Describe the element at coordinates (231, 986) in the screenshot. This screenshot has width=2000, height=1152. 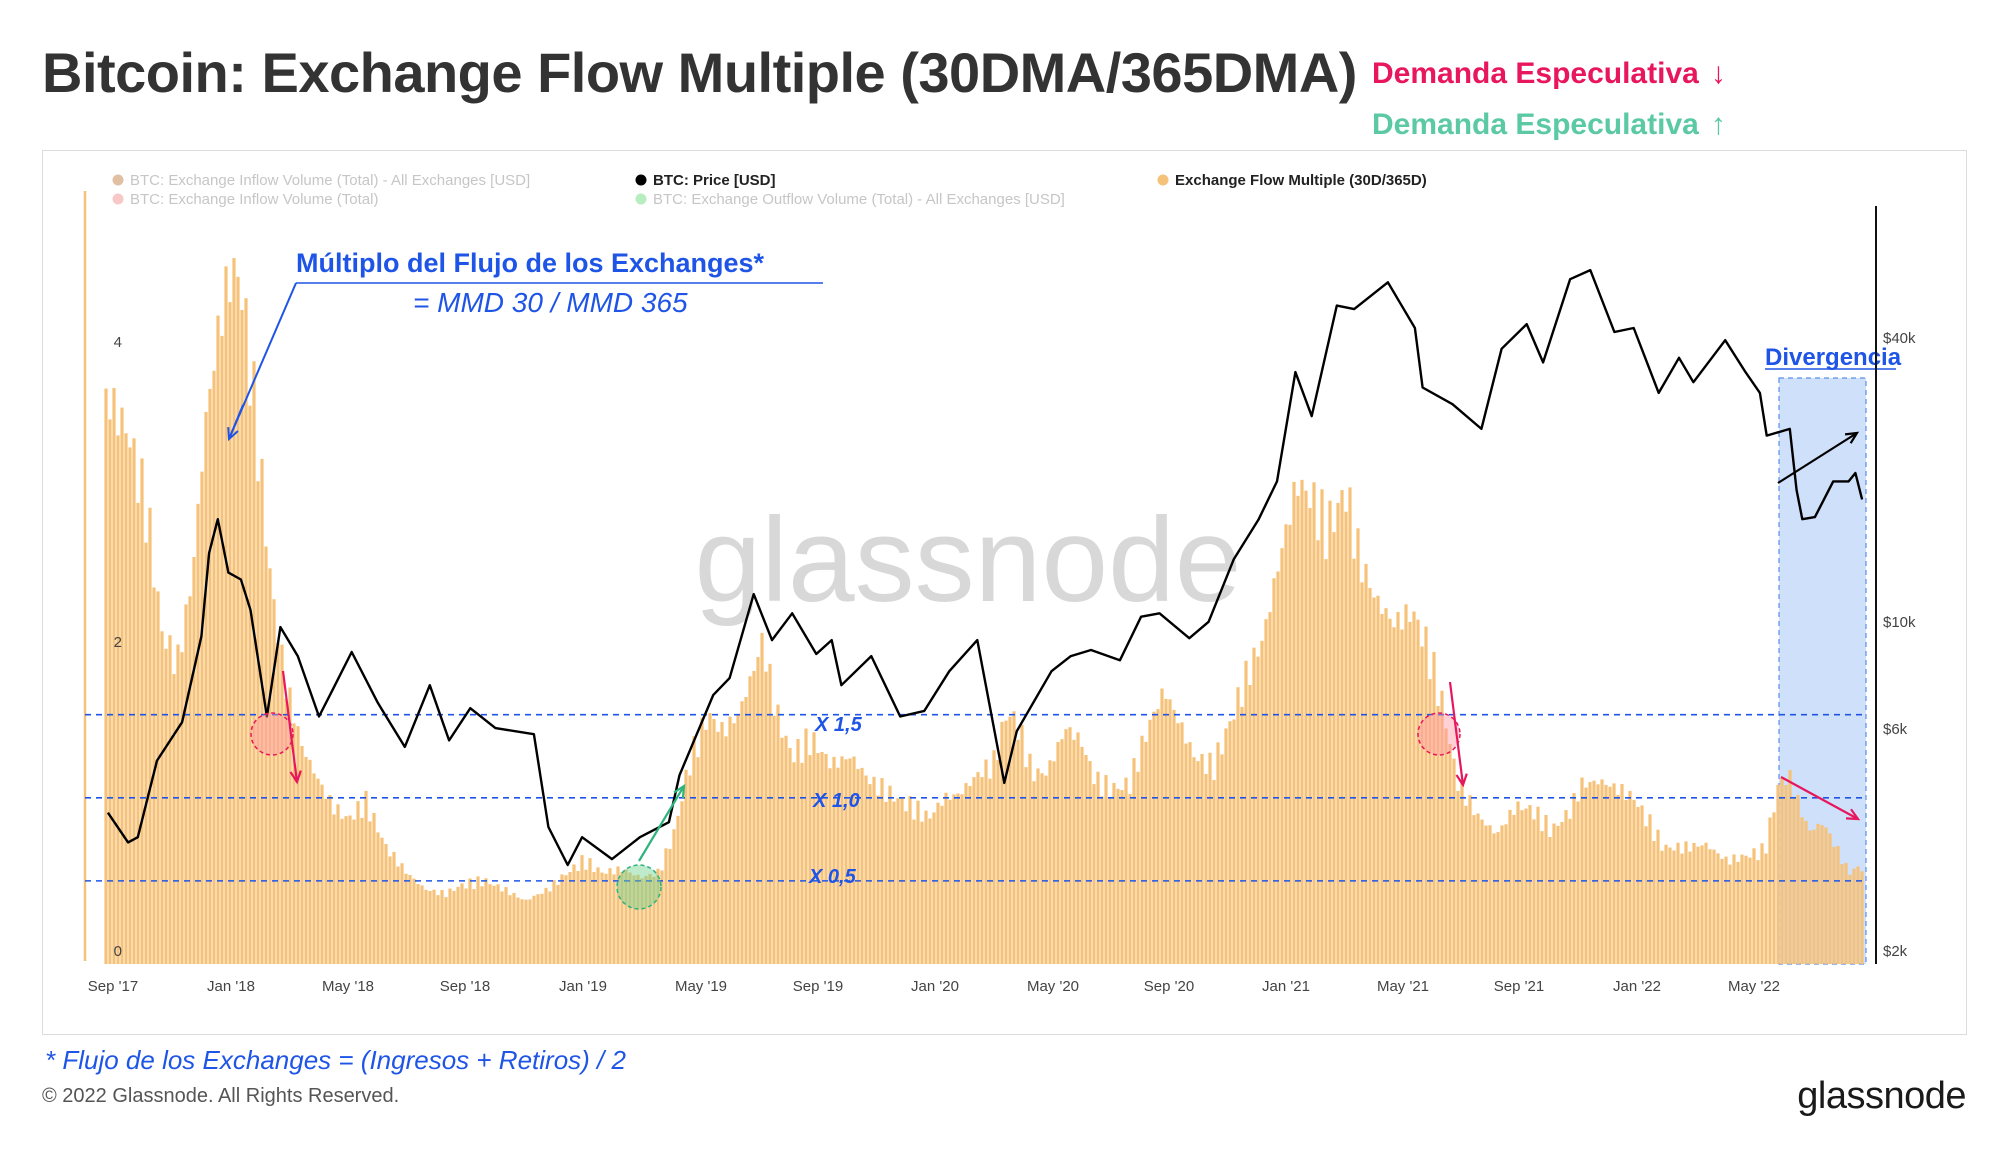
I see `x-tick-label: Jan '18` at that location.